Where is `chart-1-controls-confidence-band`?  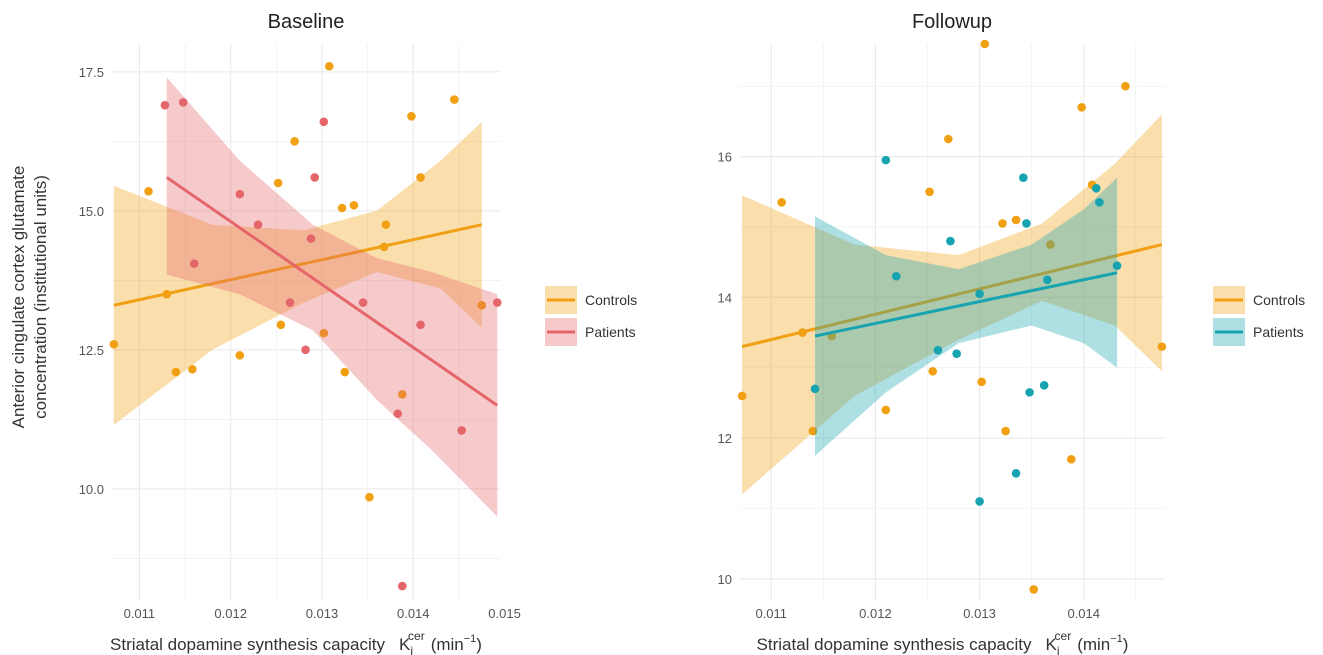 chart-1-controls-confidence-band is located at coordinates (297, 273).